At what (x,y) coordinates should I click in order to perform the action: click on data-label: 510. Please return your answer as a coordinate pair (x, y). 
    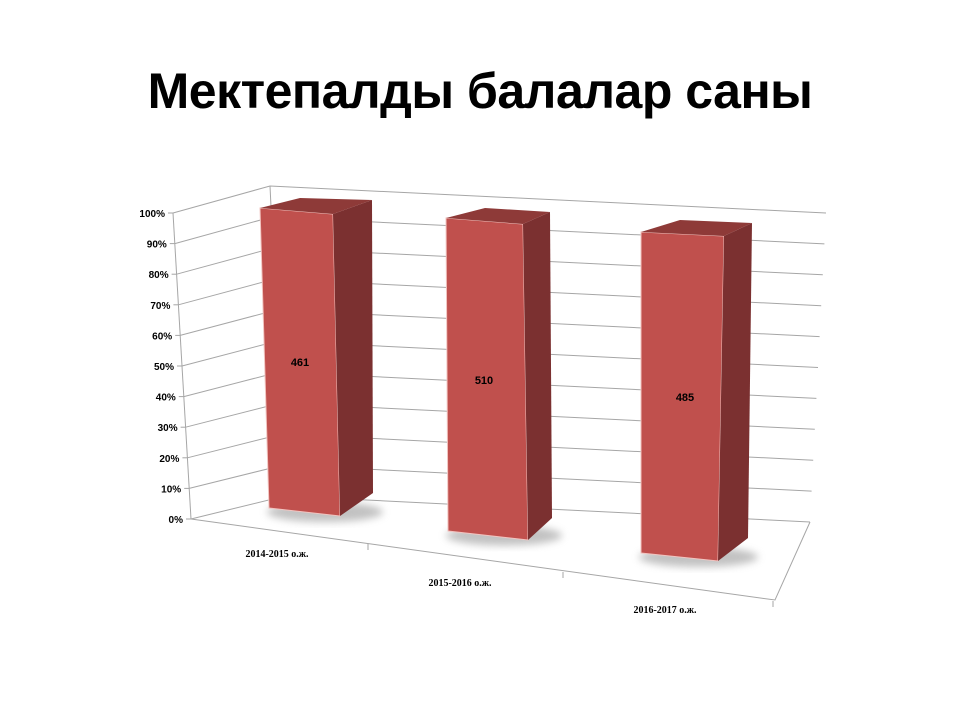
    Looking at the image, I should click on (484, 381).